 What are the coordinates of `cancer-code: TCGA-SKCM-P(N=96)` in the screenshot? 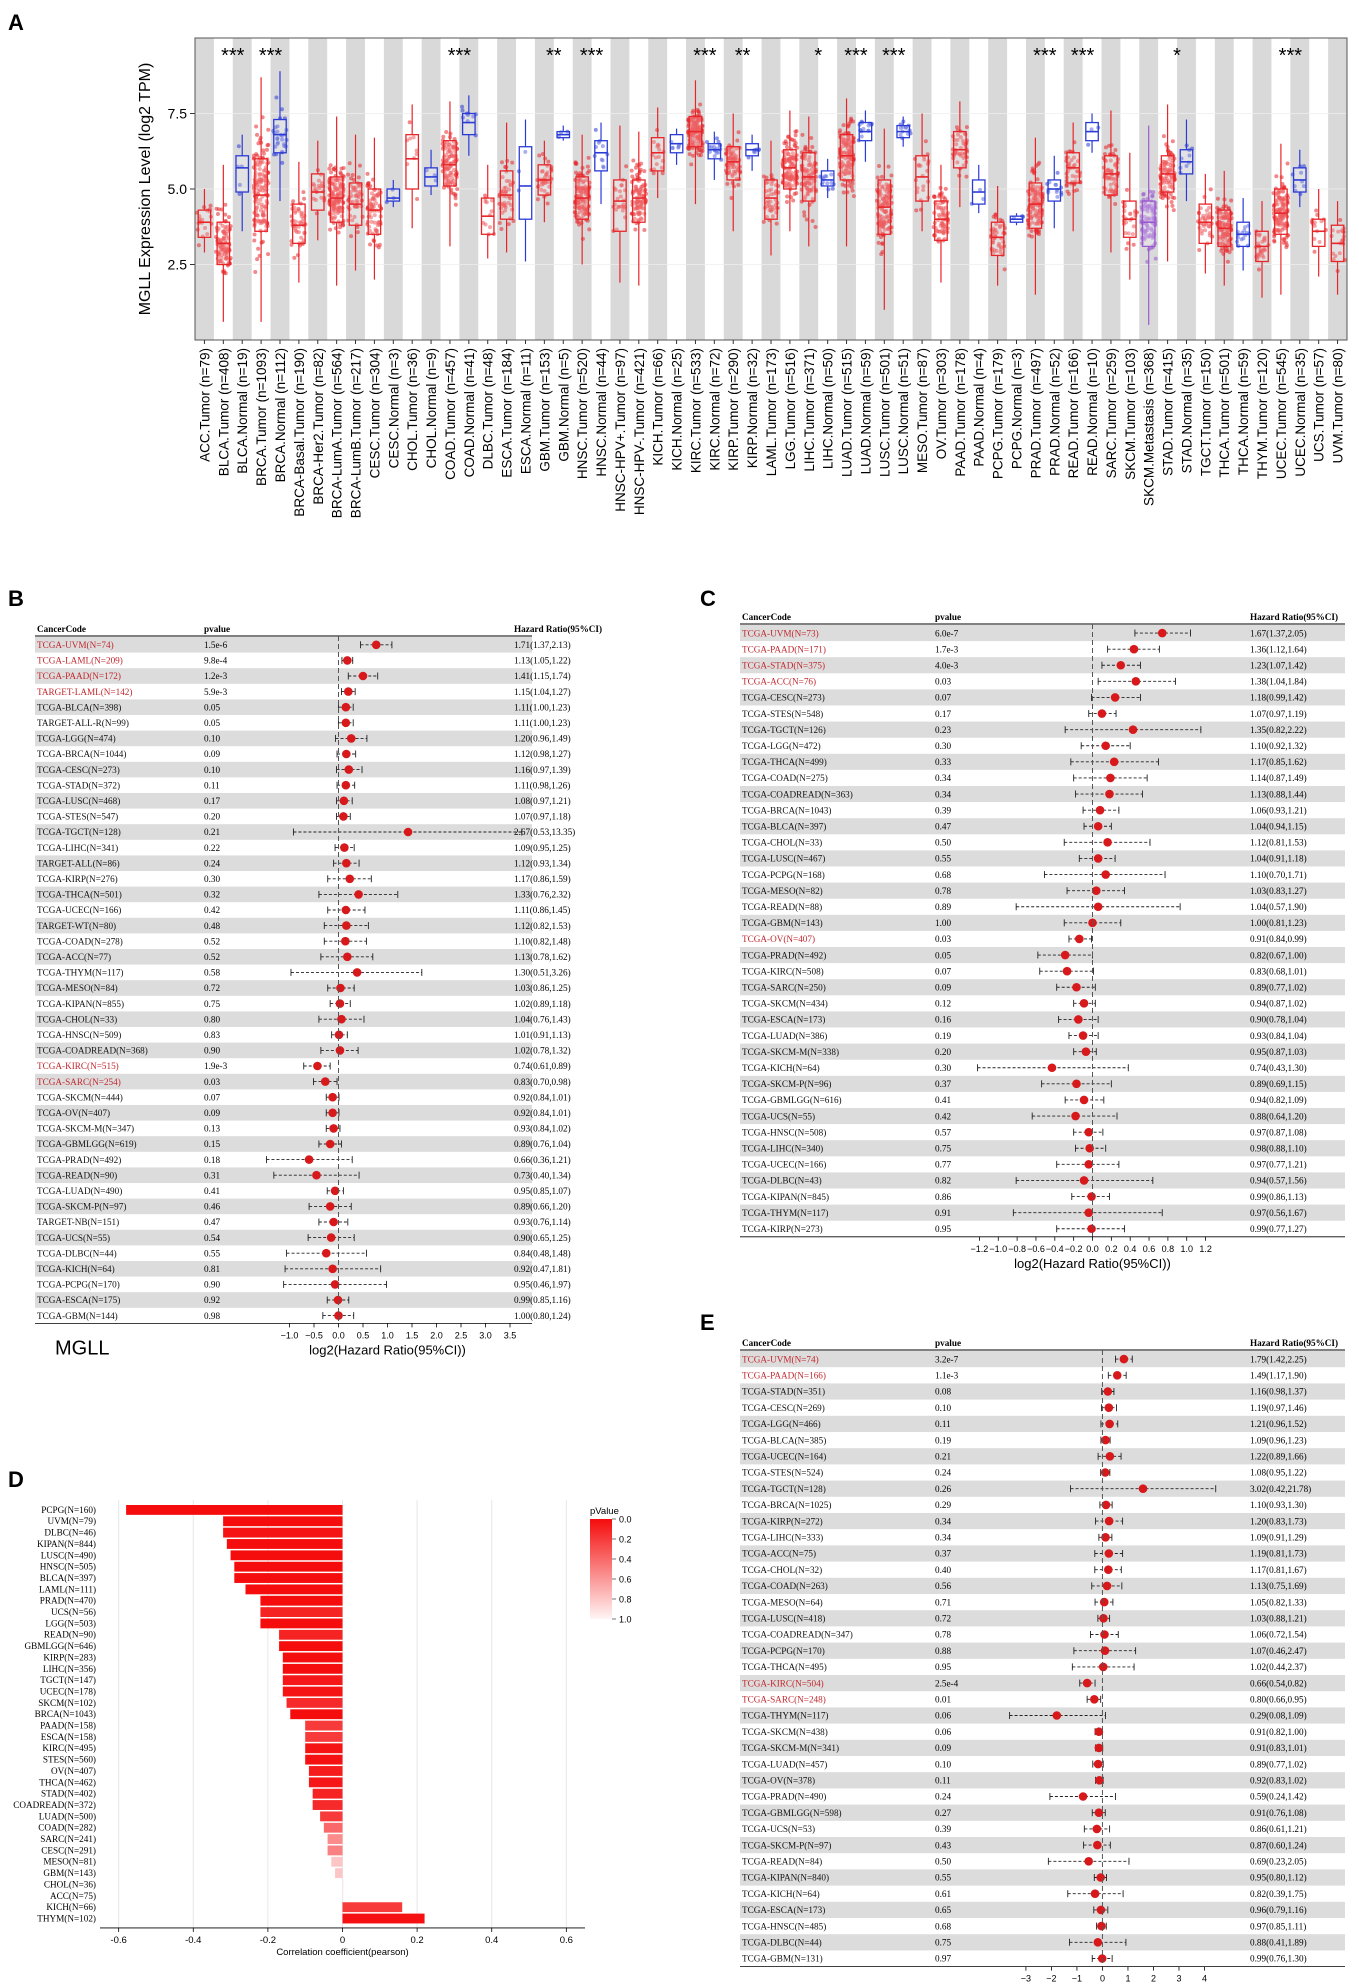 It's located at (786, 1084).